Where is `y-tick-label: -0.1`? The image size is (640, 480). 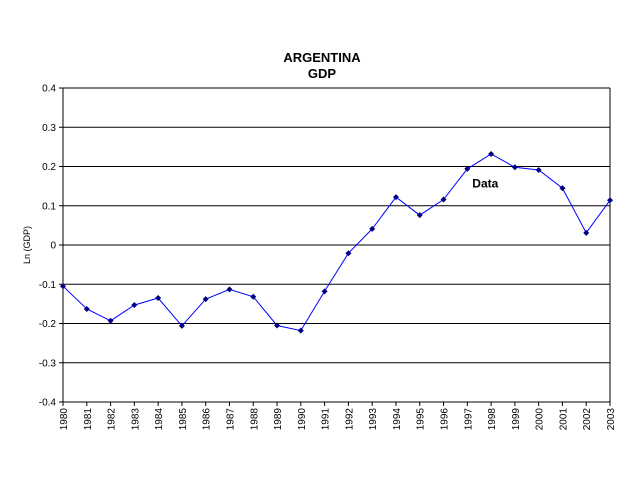 y-tick-label: -0.1 is located at coordinates (48, 285).